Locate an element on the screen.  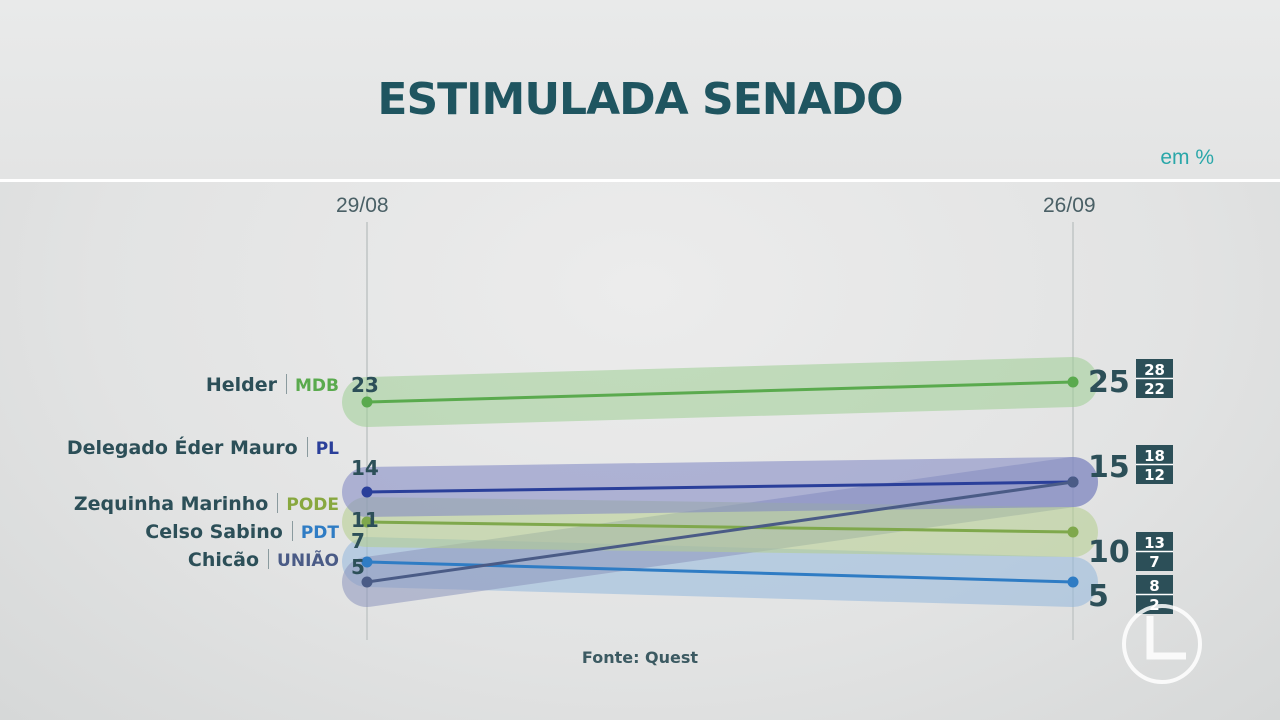
end-value-label: 15 is located at coordinates (1109, 467).